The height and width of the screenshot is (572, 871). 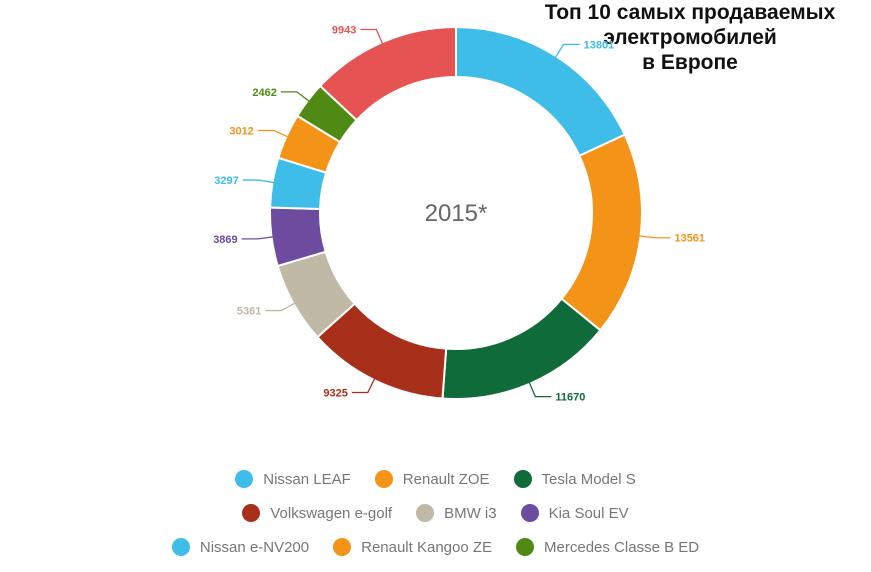 I want to click on legend-label: Volkswagen e-golf, so click(x=331, y=513).